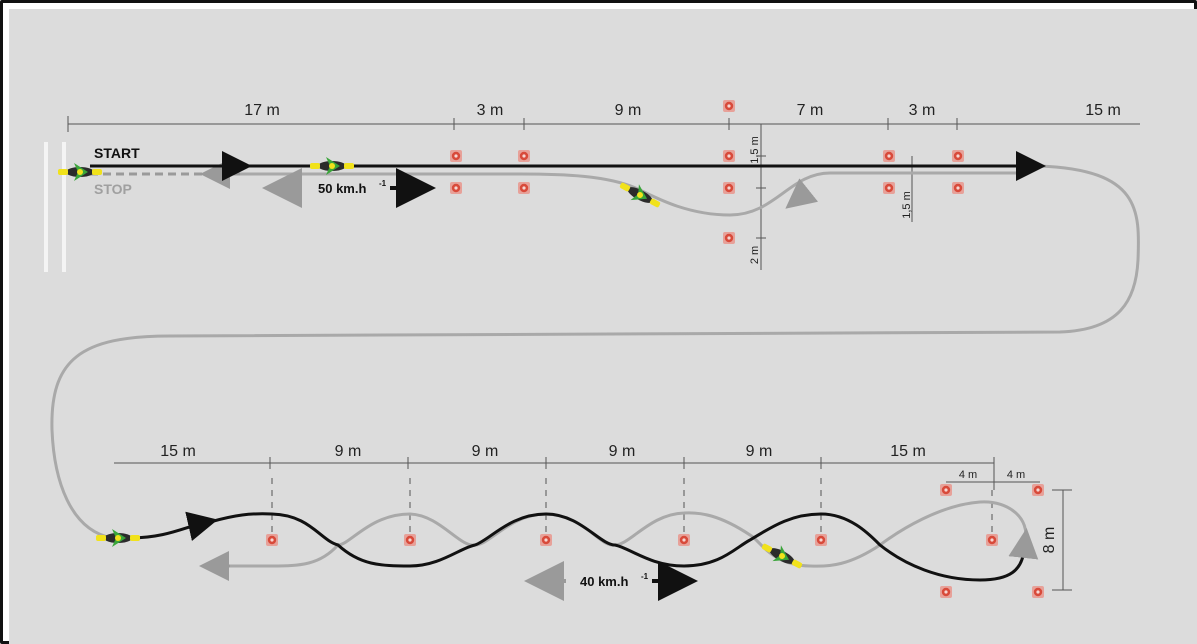  I want to click on speed-indicator-bottom: 40 km.h -1, so click(611, 581).